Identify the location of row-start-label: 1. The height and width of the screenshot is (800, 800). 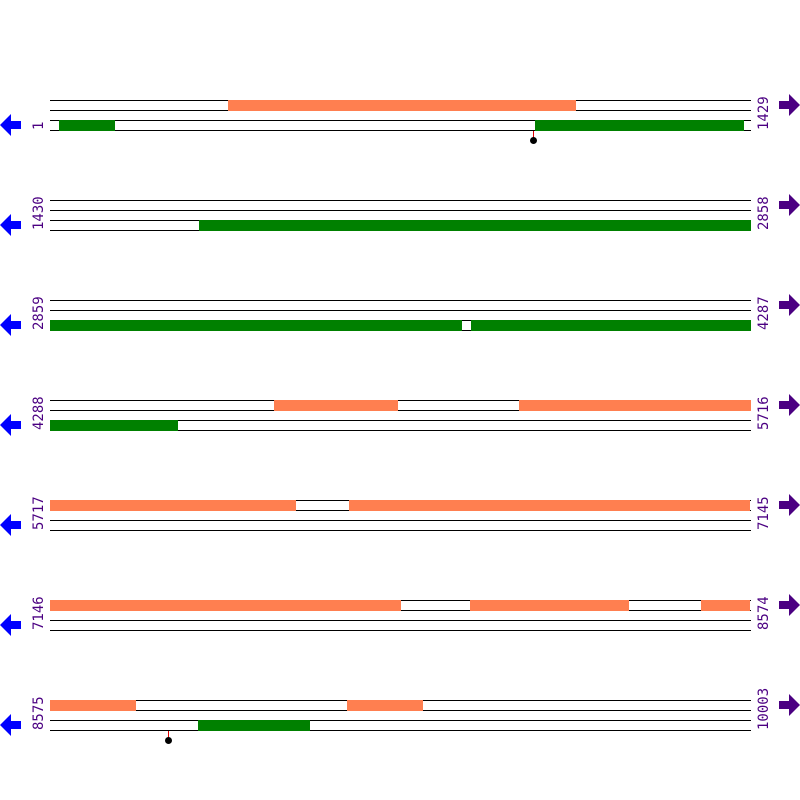
(39, 125).